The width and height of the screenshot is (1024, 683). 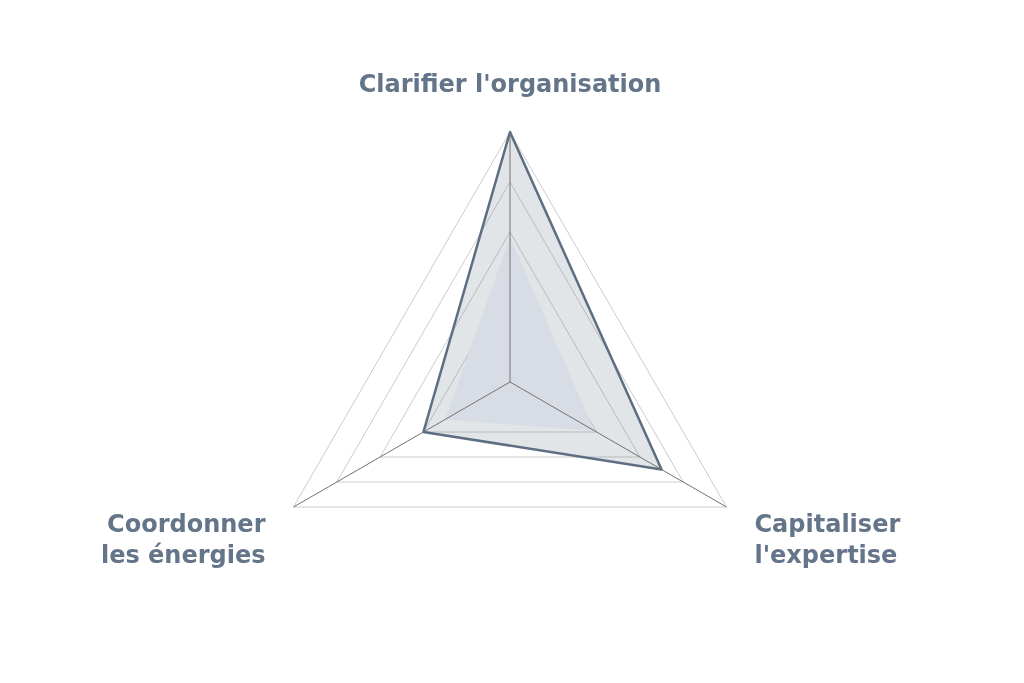 What do you see at coordinates (183, 540) in the screenshot?
I see `spoke-label: Coordonner les énergies` at bounding box center [183, 540].